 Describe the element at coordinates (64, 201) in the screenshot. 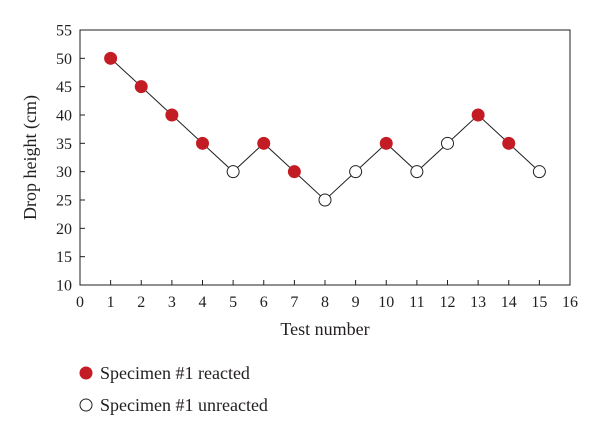

I see `y-tick-label: 25` at that location.